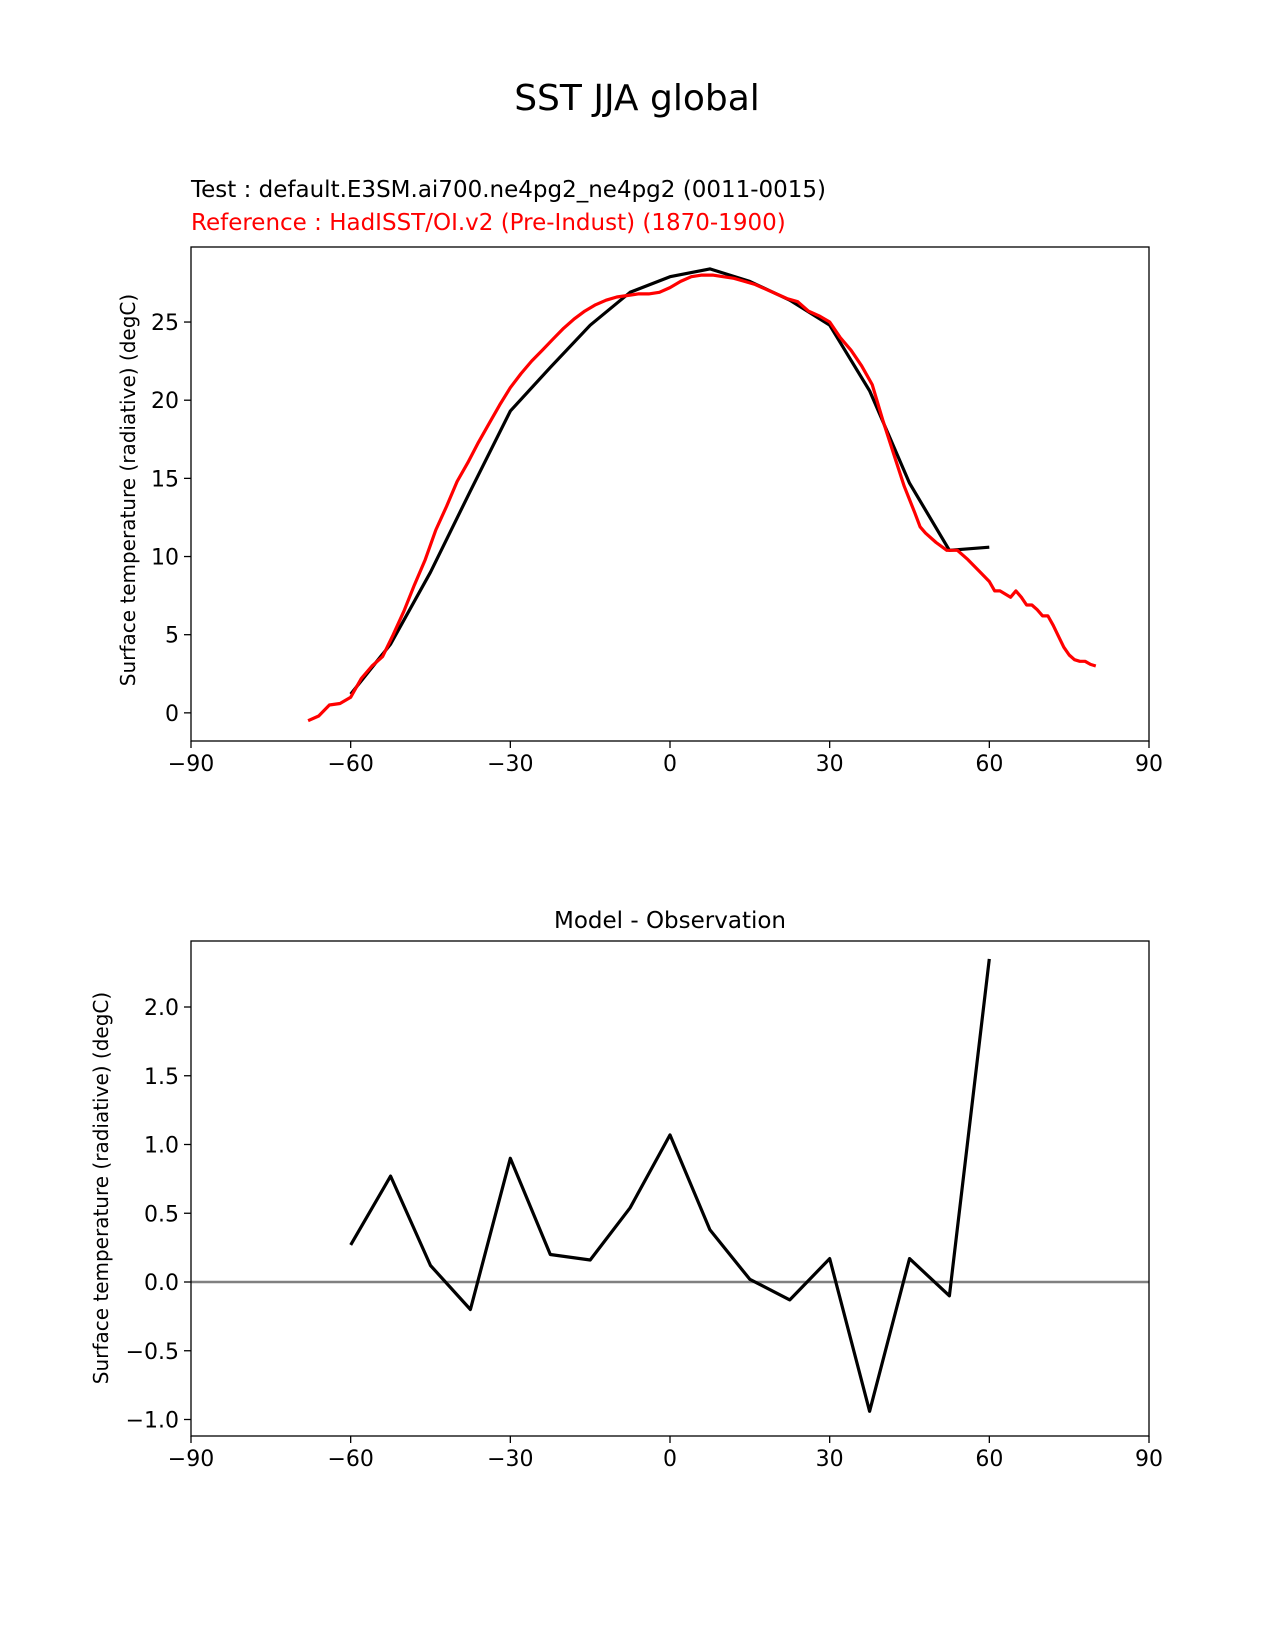 This screenshot has height=1650, width=1275. What do you see at coordinates (152, 1352) in the screenshot?
I see `y-tick-label: −0.5` at bounding box center [152, 1352].